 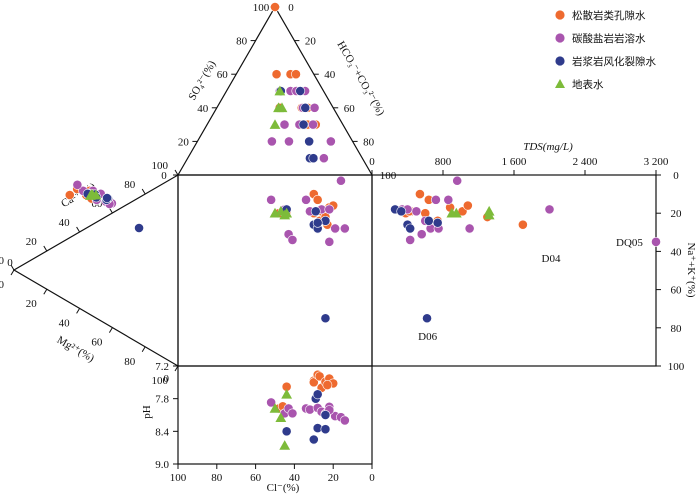 I want to click on hco3-tick-label: 80, so click(x=369, y=142).